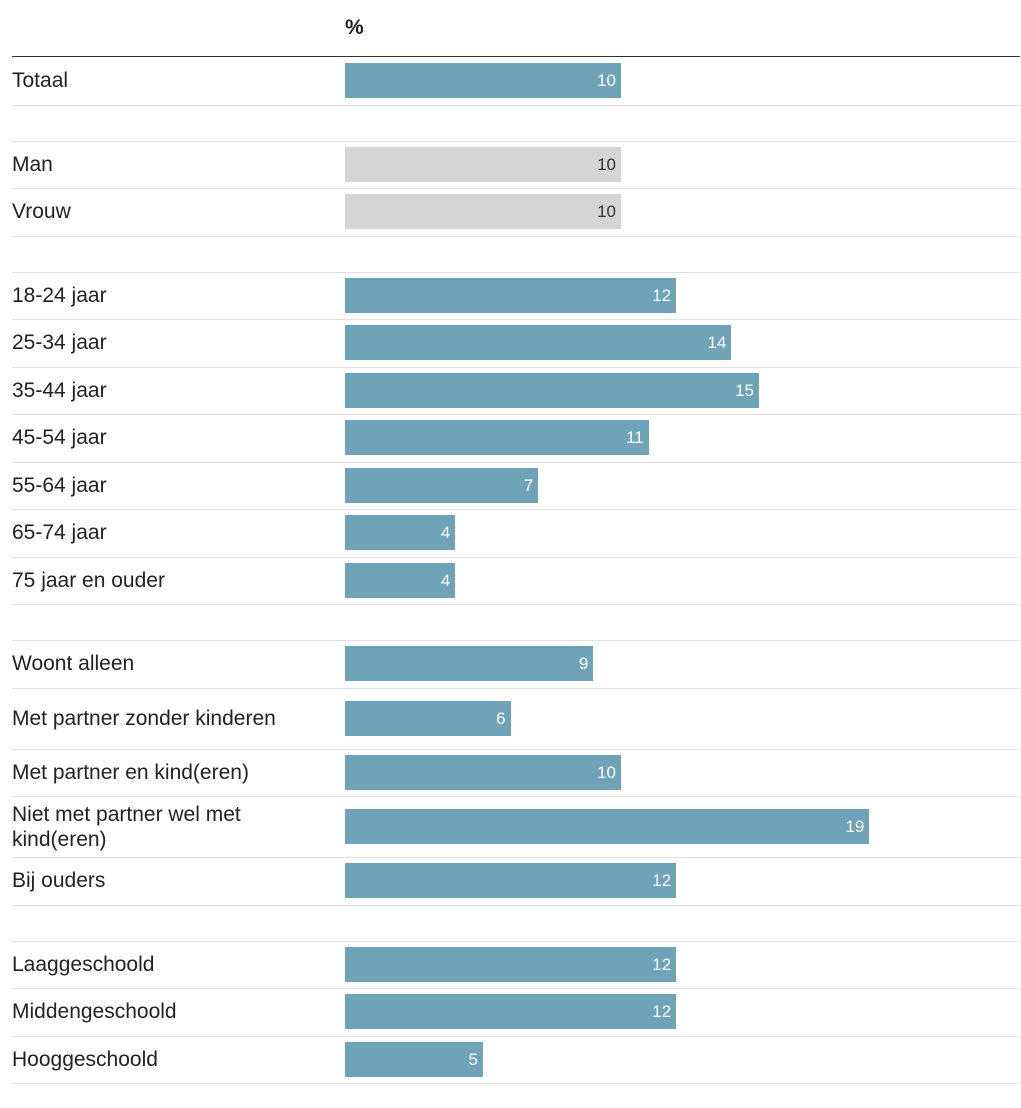 The image size is (1021, 1108). Describe the element at coordinates (40, 81) in the screenshot. I see `category-label: Totaal` at that location.